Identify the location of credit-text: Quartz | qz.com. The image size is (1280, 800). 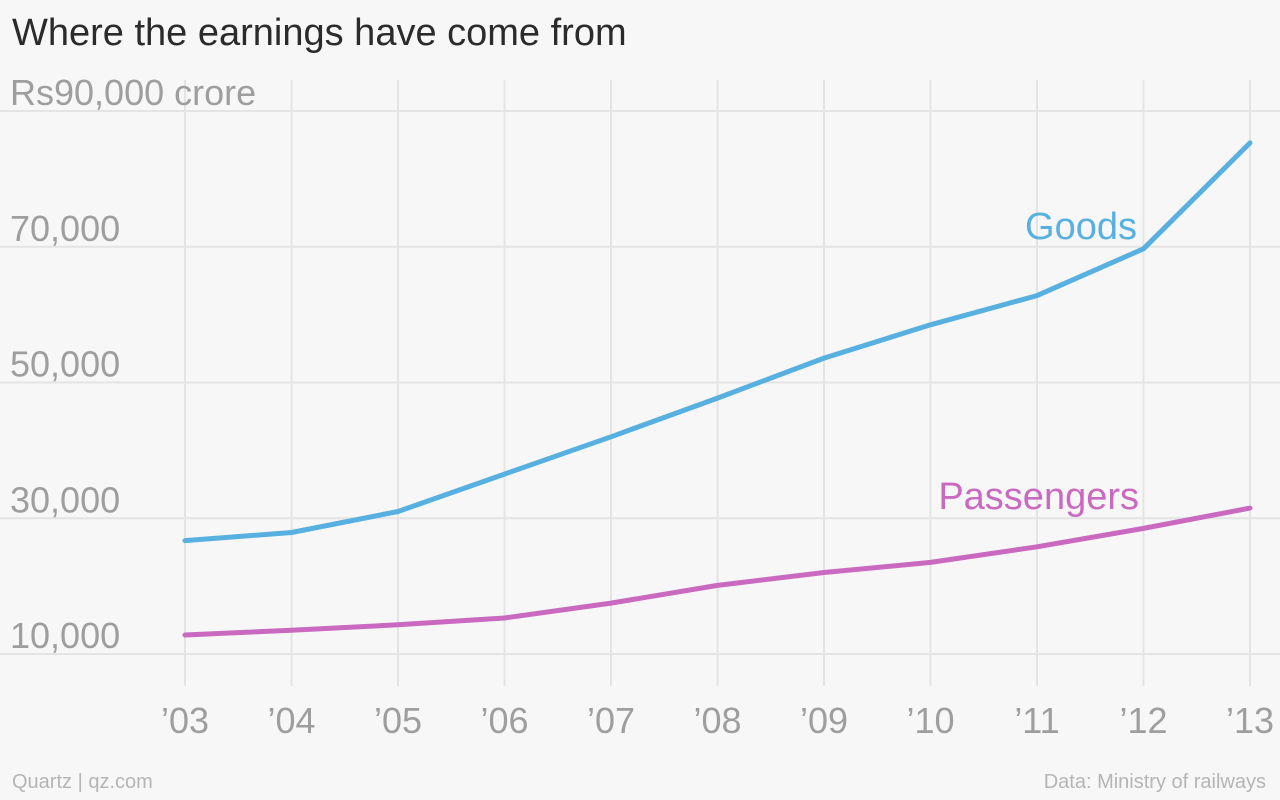
(82, 782).